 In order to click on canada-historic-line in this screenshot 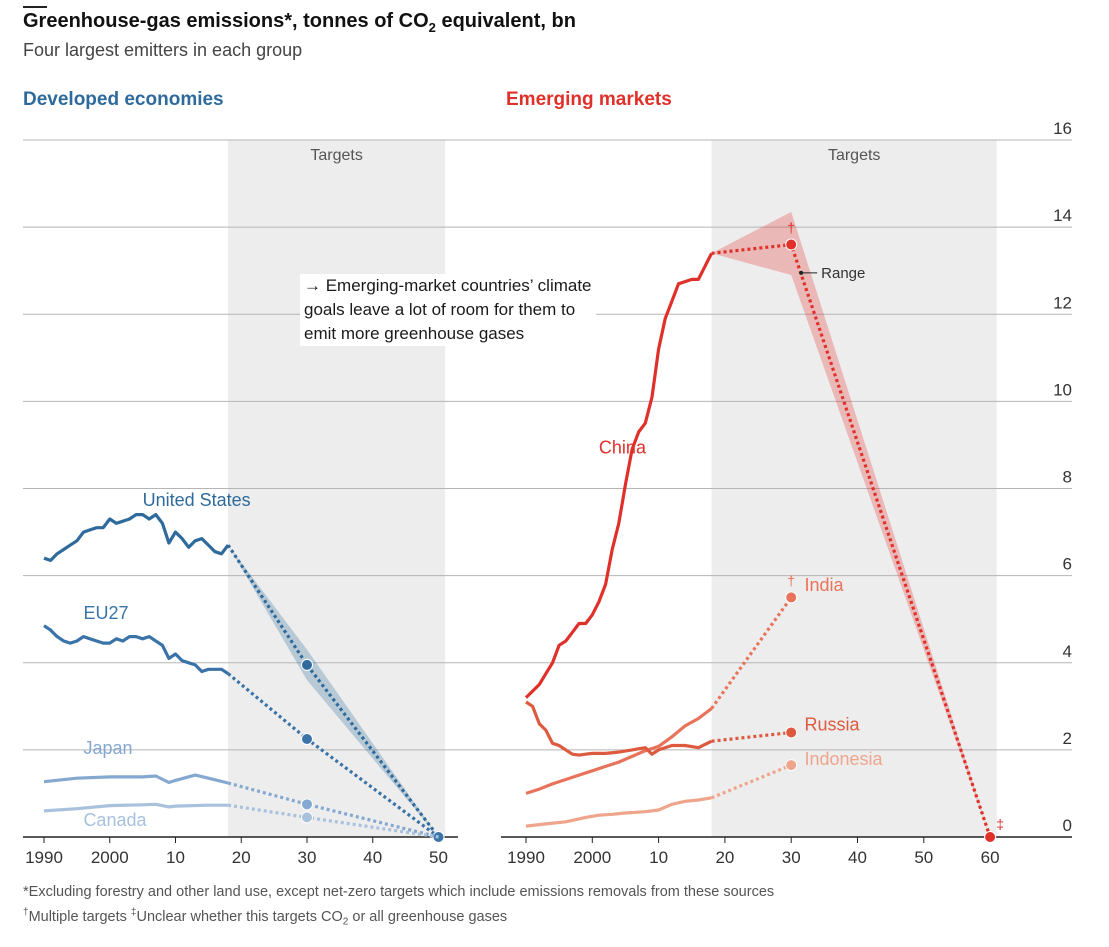, I will do `click(136, 807)`.